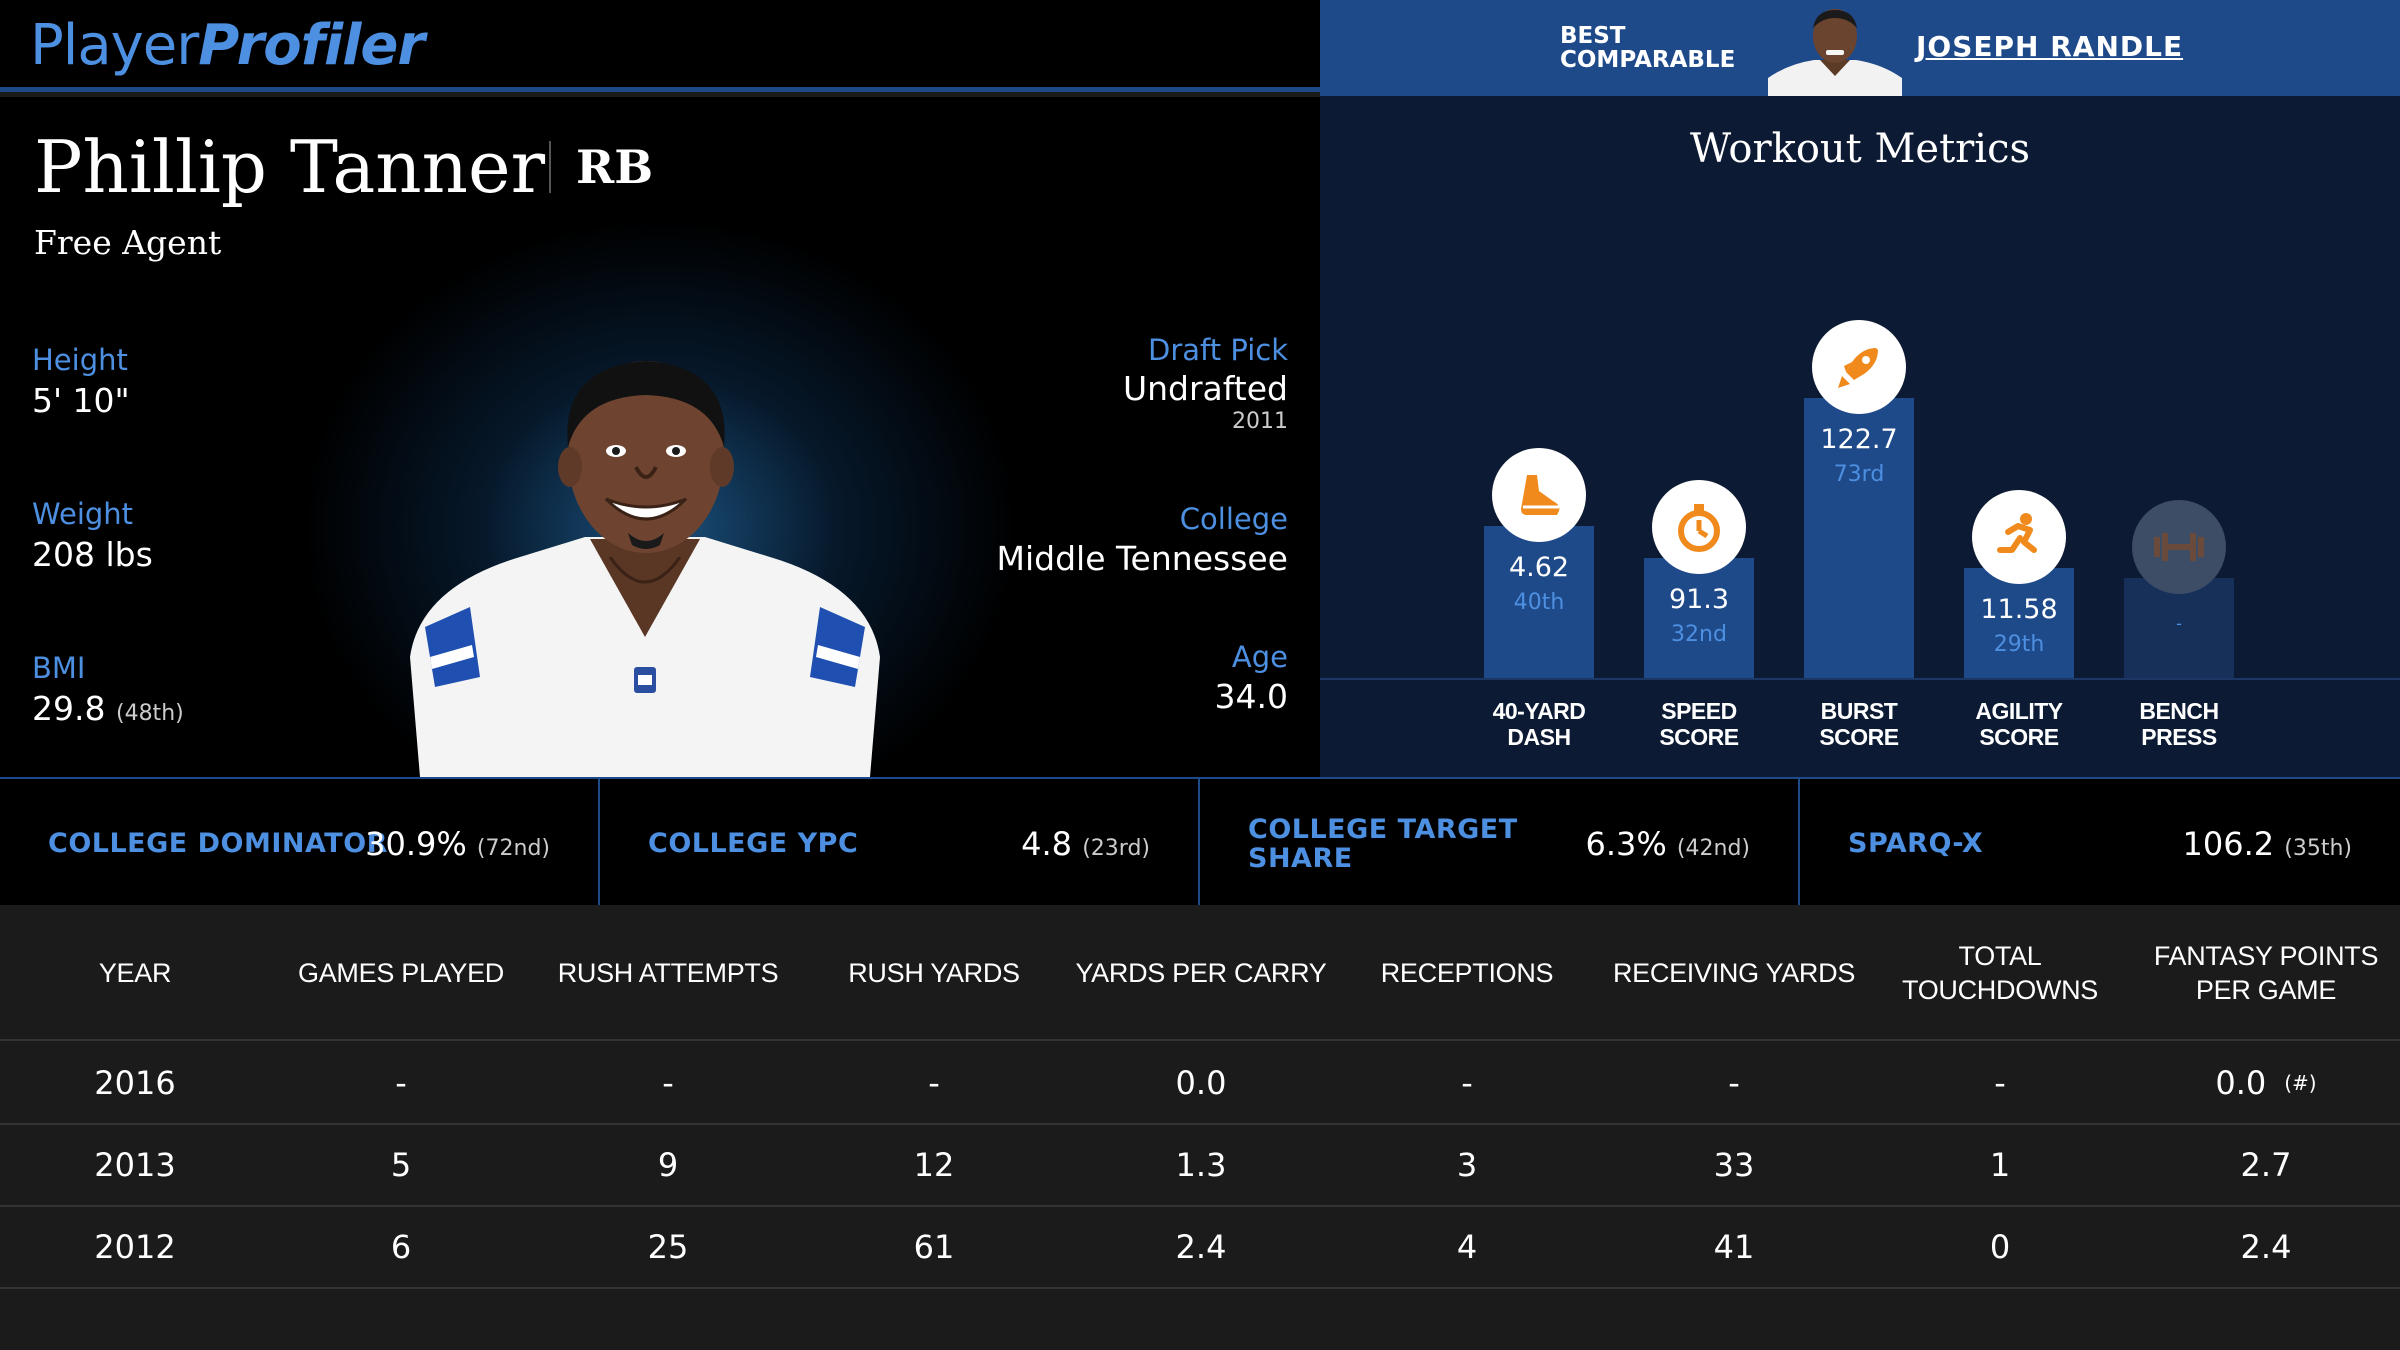 Image resolution: width=2400 pixels, height=1350 pixels. I want to click on table-cell-value: 12, so click(934, 1165).